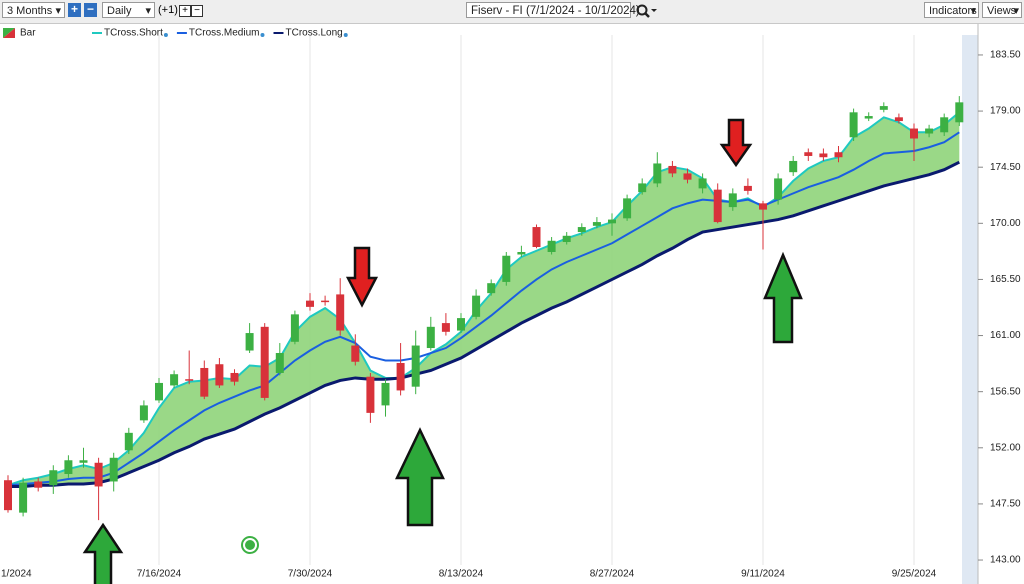  What do you see at coordinates (1005, 447) in the screenshot?
I see `y-tick-label: 152.00` at bounding box center [1005, 447].